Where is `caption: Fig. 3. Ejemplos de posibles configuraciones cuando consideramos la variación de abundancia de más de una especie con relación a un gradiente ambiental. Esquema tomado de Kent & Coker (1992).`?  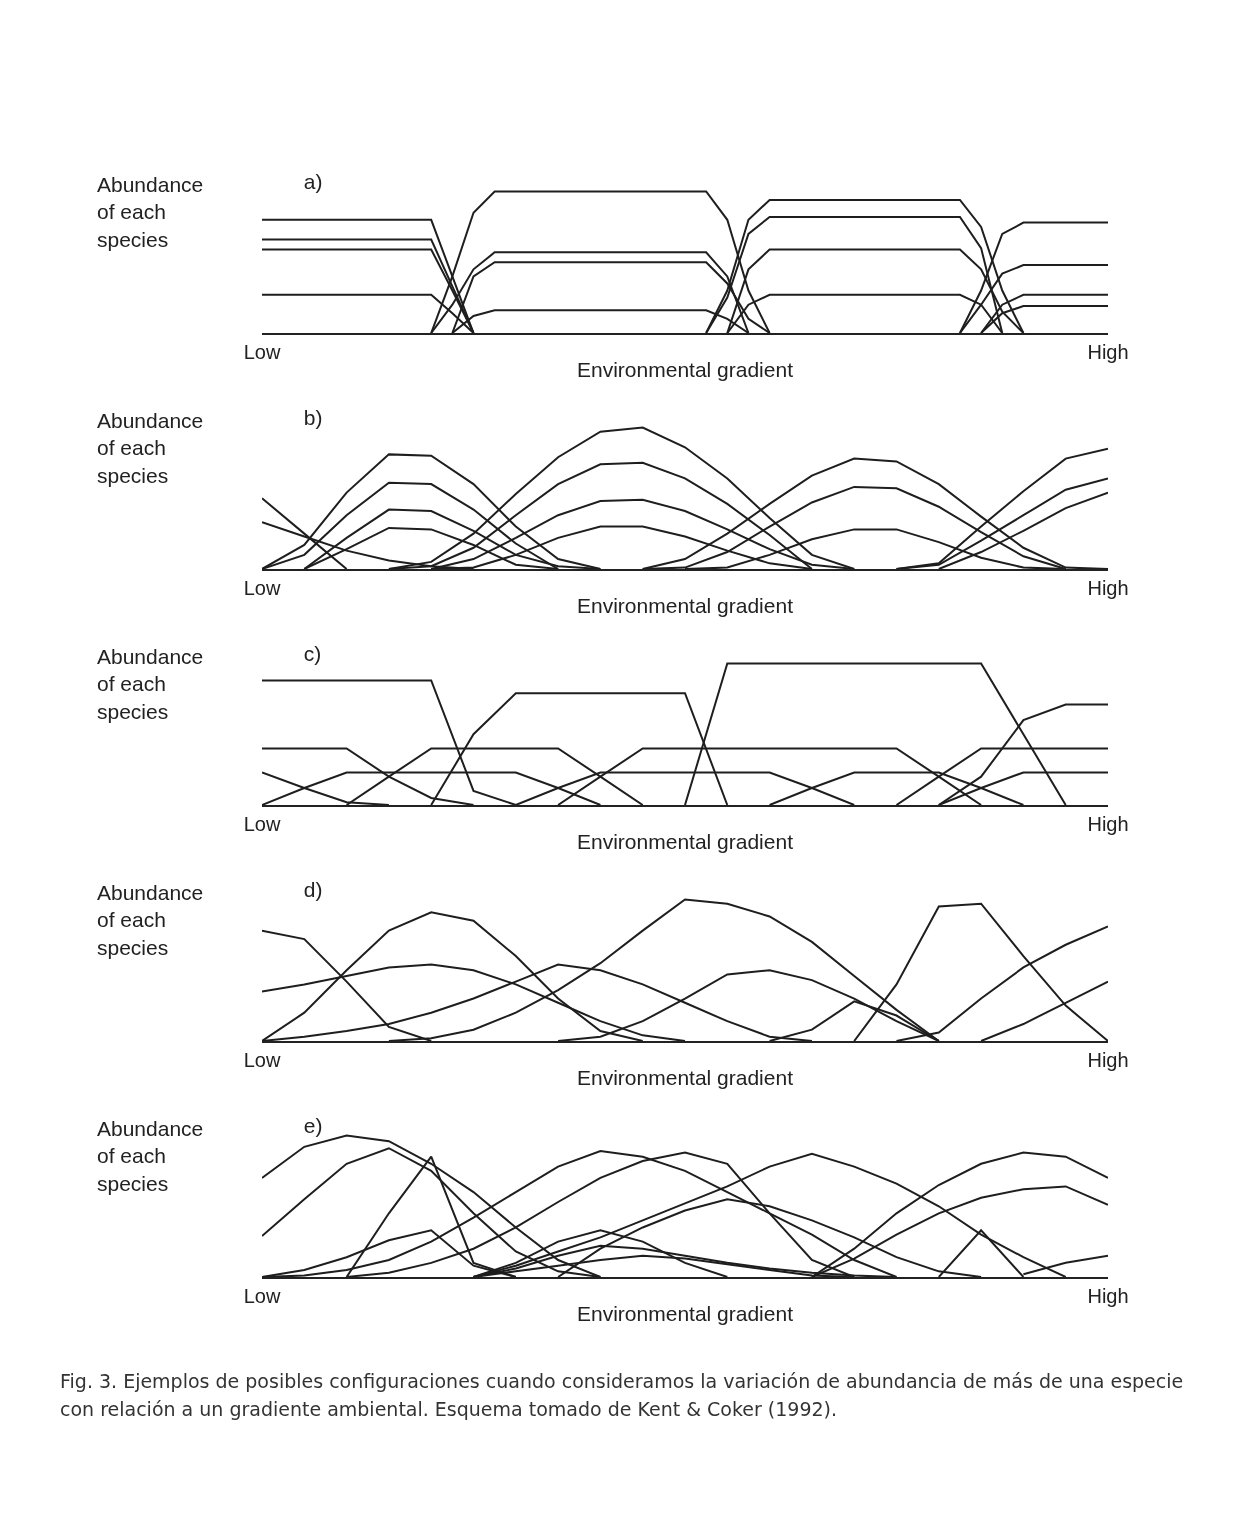
caption: Fig. 3. Ejemplos de posibles configuraciones cuando consideramos la variación de abundancia de más de una especie con relación a un gradiente ambiental. Esquema tomado de Kent & Coker (1992). is located at coordinates (622, 1395).